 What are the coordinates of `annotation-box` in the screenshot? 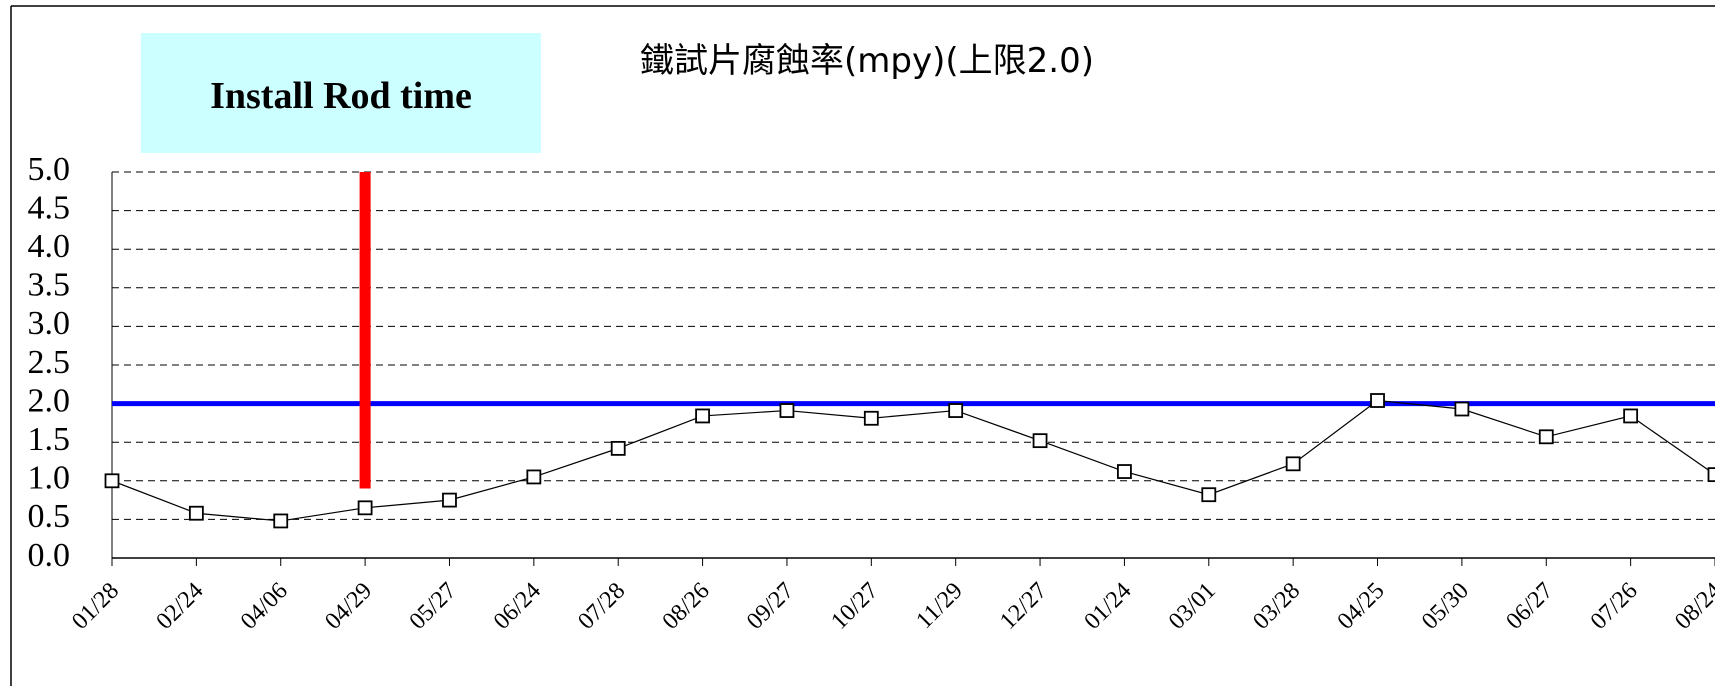 It's located at (341, 93).